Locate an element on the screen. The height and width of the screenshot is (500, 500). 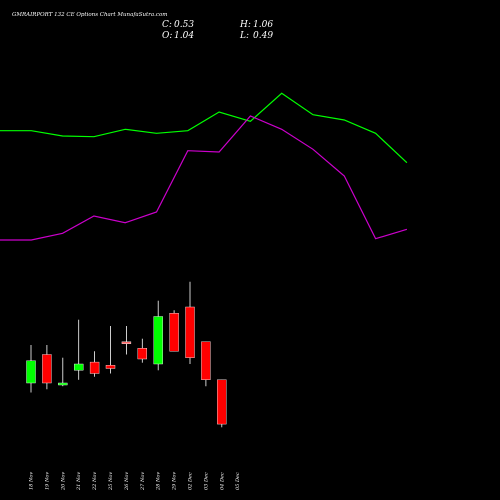
low-label: L: is located at coordinates (244, 36).